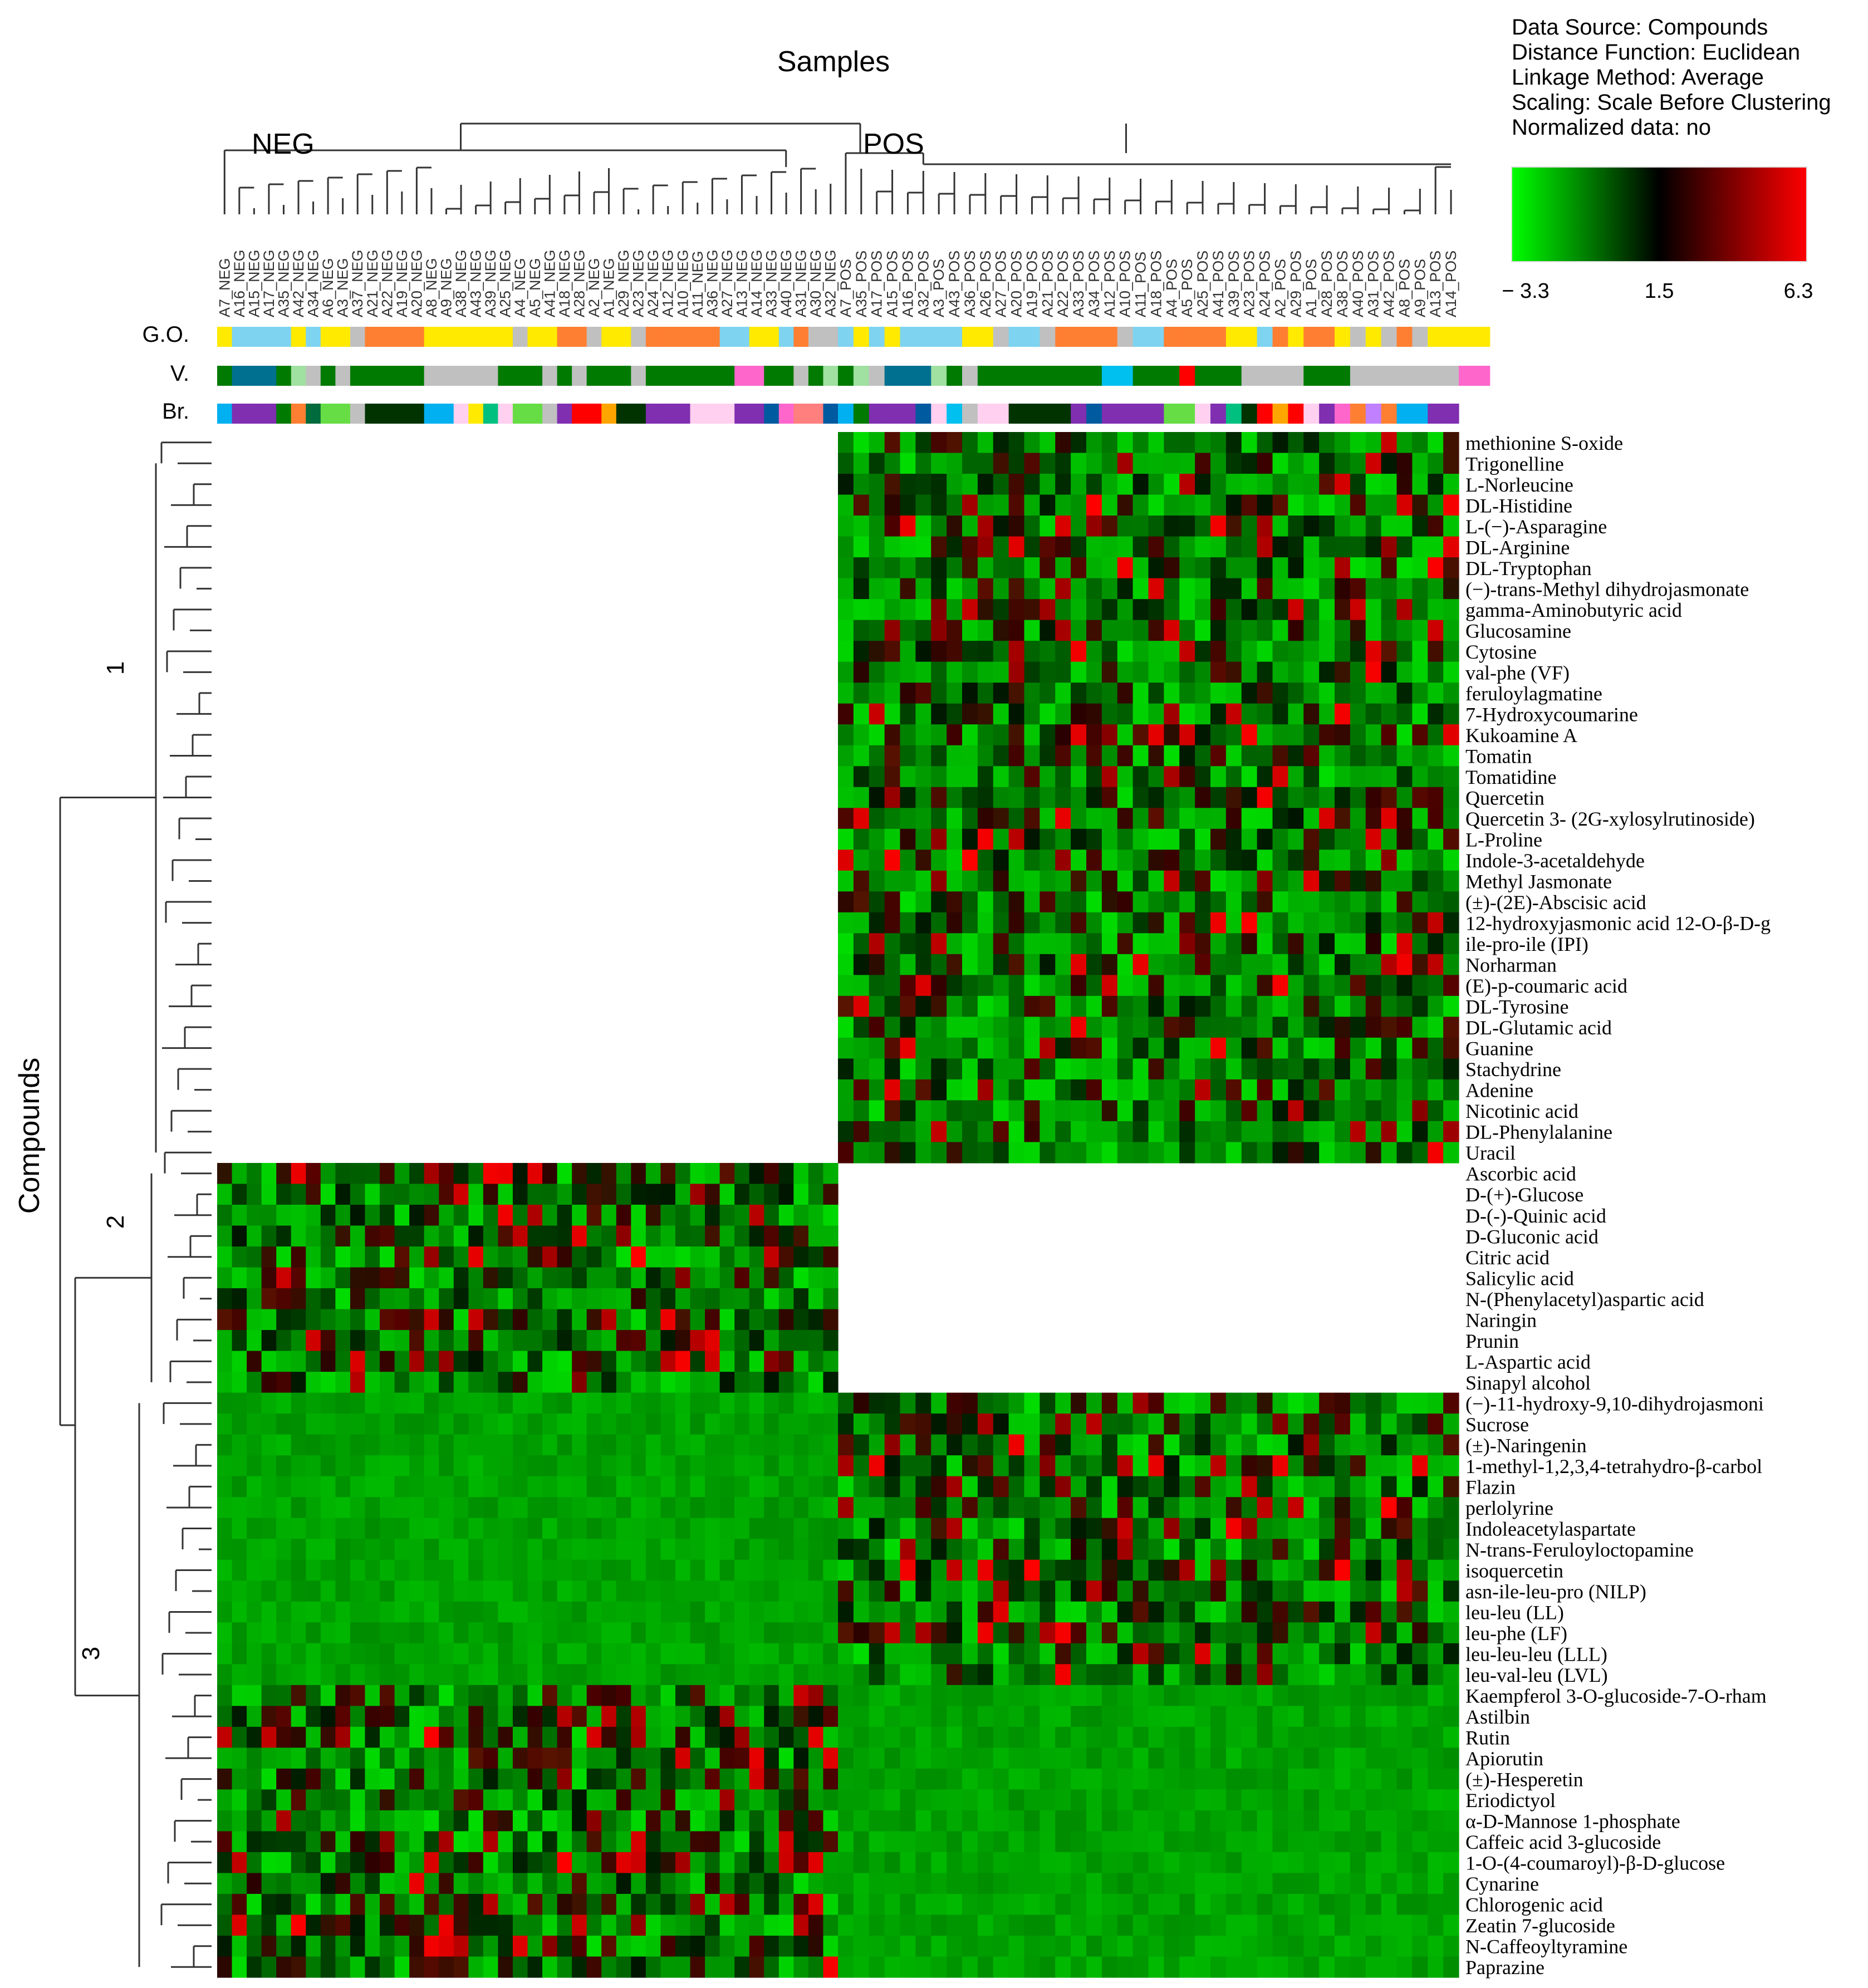  What do you see at coordinates (609, 287) in the screenshot?
I see `column-label: A1_NEG` at bounding box center [609, 287].